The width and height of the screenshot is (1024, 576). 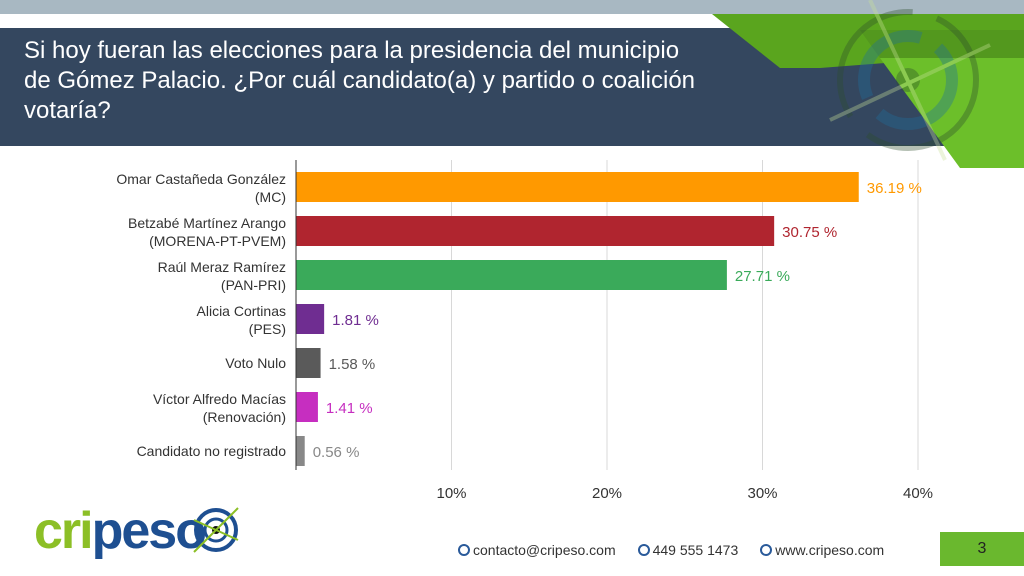 What do you see at coordinates (695, 550) in the screenshot?
I see `footer-phone: 449 555 1473` at bounding box center [695, 550].